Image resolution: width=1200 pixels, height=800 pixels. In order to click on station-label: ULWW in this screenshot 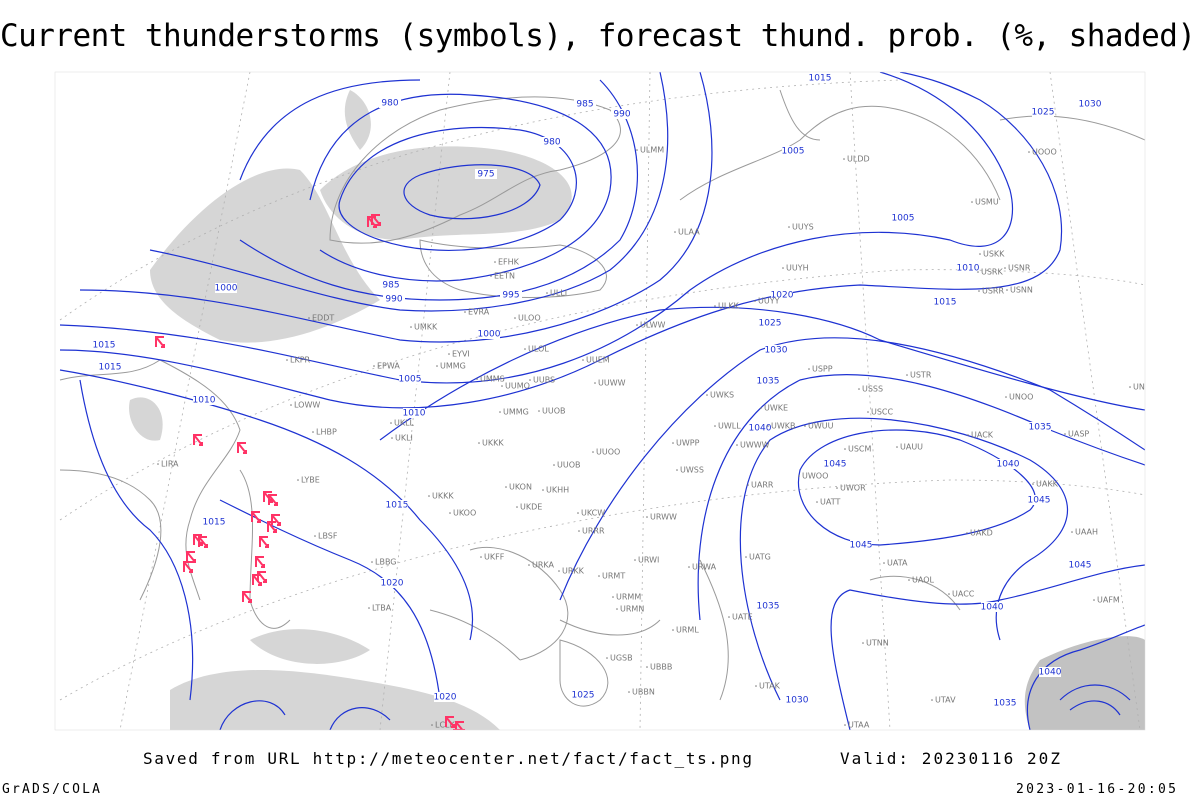, I will do `click(652, 325)`.